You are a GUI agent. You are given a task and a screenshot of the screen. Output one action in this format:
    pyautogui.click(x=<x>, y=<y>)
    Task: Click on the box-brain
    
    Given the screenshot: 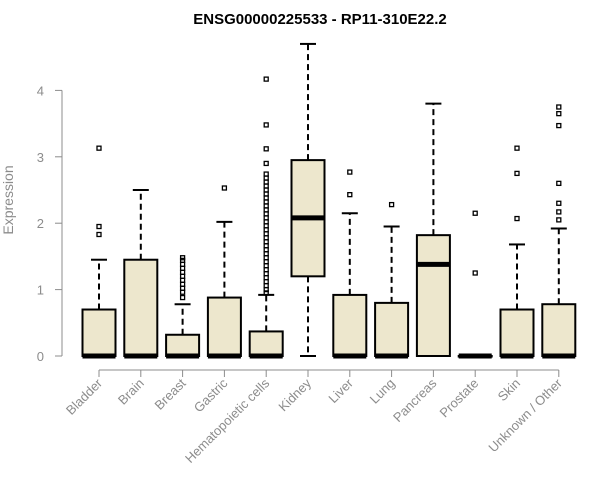 What is the action you would take?
    pyautogui.click(x=141, y=274)
    